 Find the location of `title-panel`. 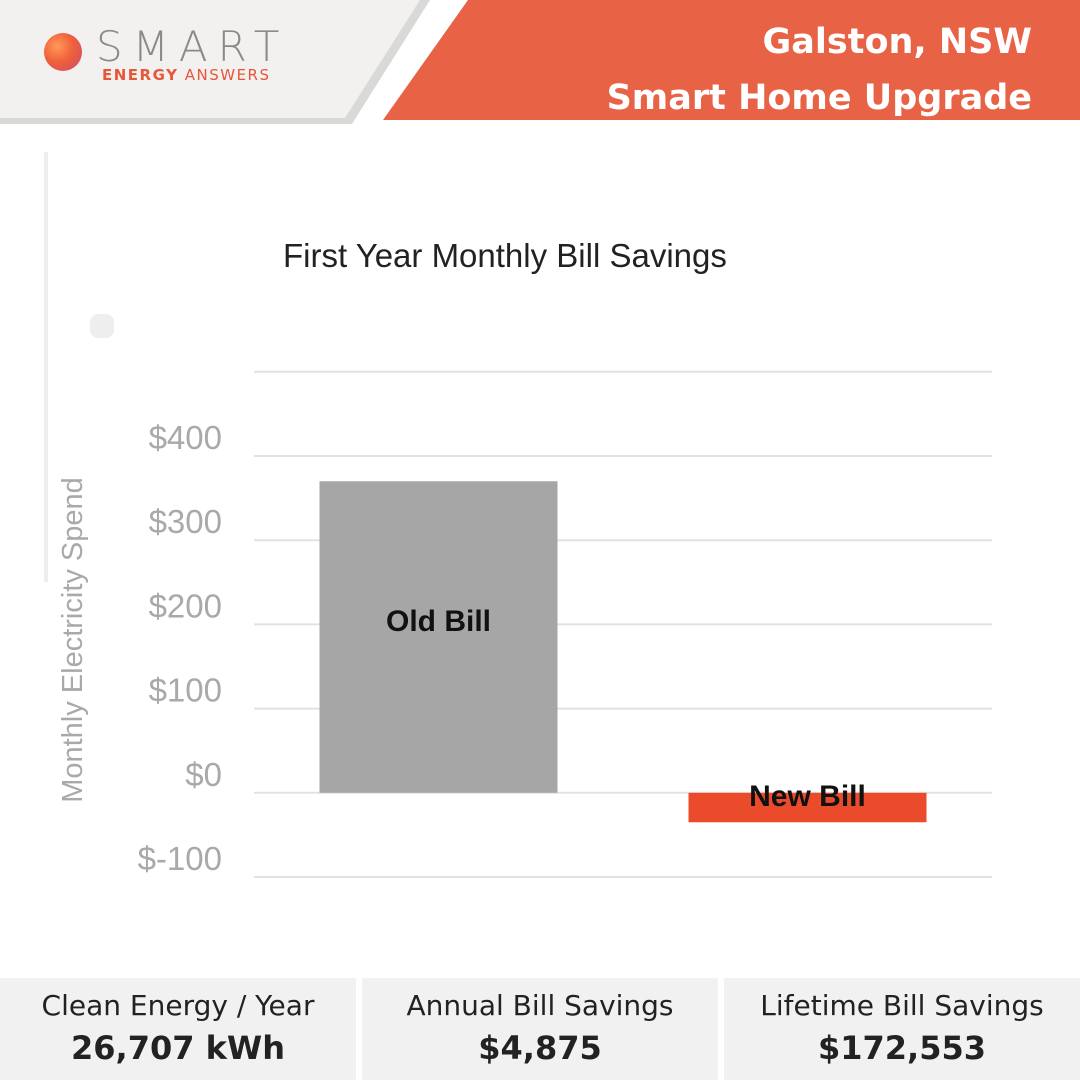

title-panel is located at coordinates (731, 60).